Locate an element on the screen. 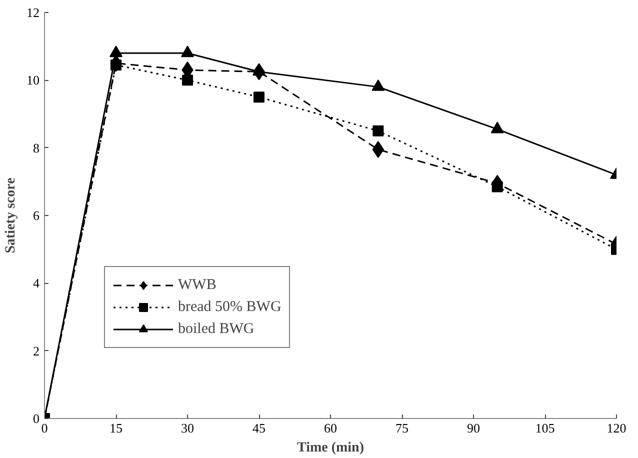  legend-label: bread 50% BWG is located at coordinates (230, 307).